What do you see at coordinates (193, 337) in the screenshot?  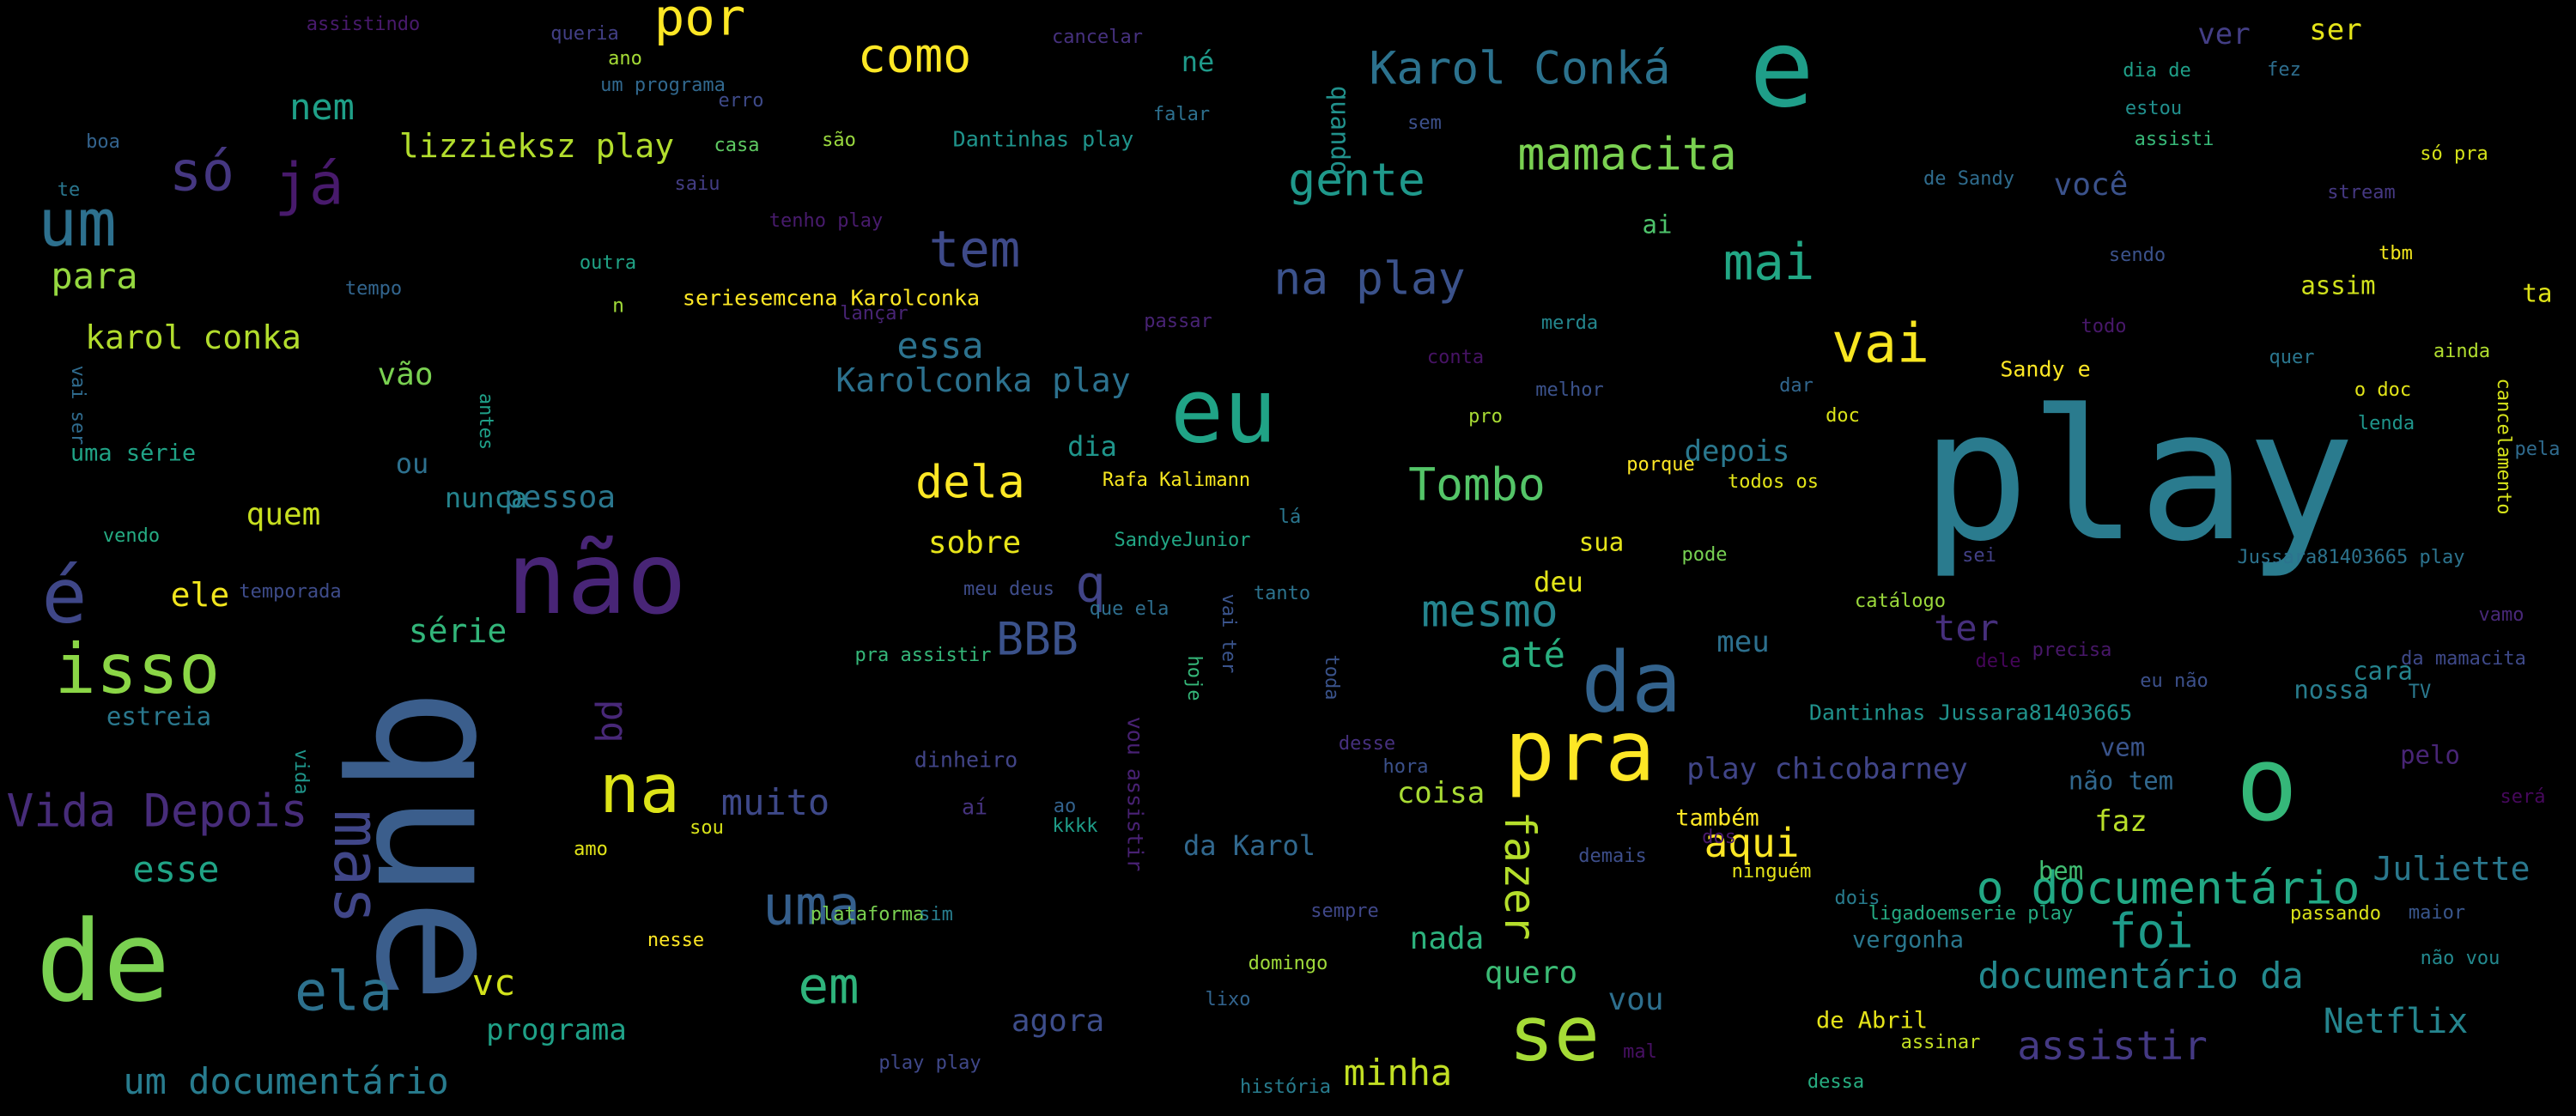 I see `word-karol-conka: karol conka` at bounding box center [193, 337].